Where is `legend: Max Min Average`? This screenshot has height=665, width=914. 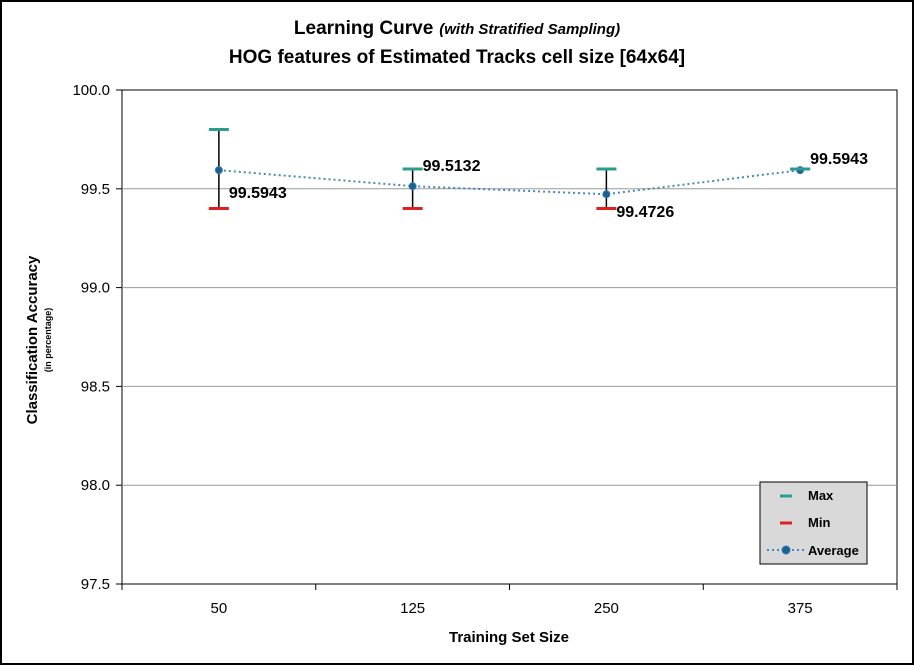
legend: Max Min Average is located at coordinates (813, 523).